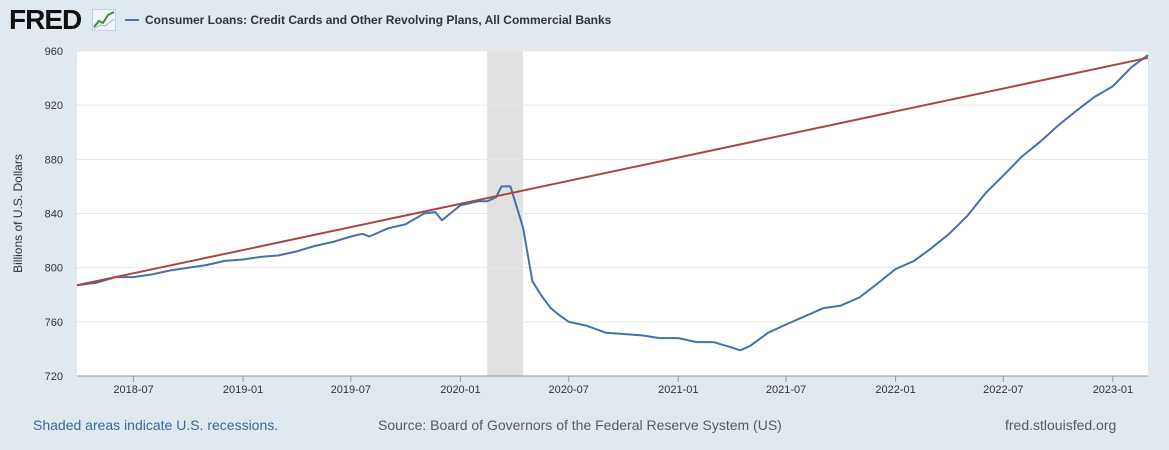 Image resolution: width=1169 pixels, height=450 pixels. I want to click on y-tick-label: 840, so click(54, 215).